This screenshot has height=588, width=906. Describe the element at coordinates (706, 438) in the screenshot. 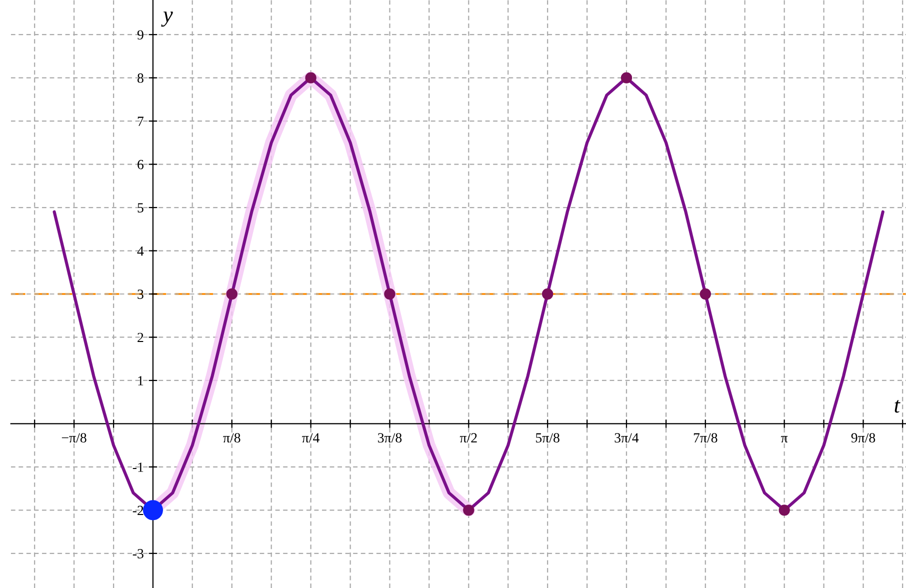

I see `x-tick-label: 7π/8` at that location.